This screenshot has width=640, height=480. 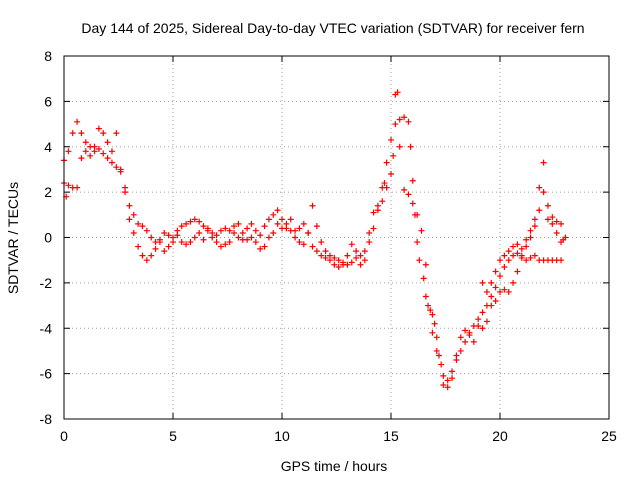 I want to click on x-tick-label: 0, so click(x=64, y=436).